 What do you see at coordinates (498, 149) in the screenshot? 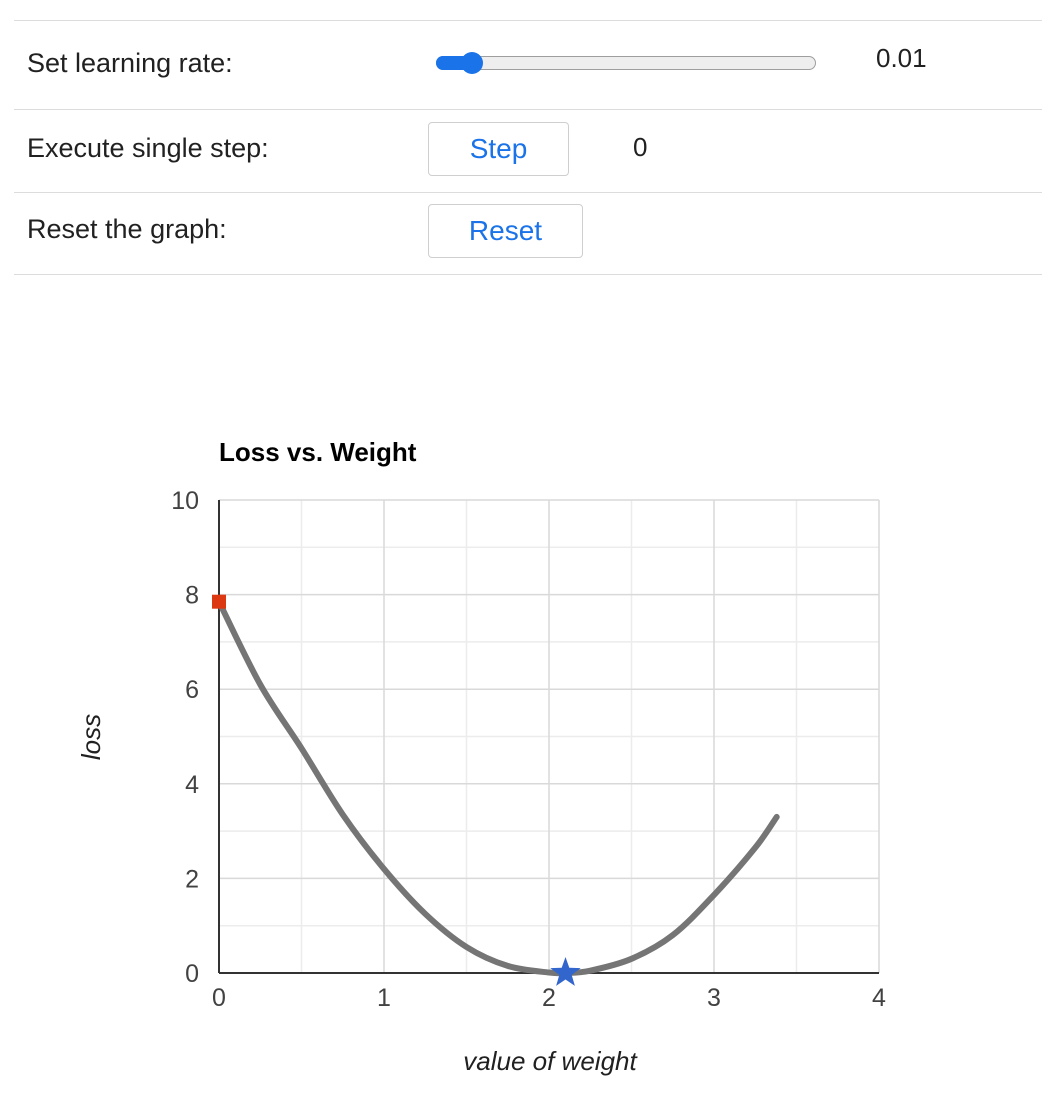
I see `step-button: Step` at bounding box center [498, 149].